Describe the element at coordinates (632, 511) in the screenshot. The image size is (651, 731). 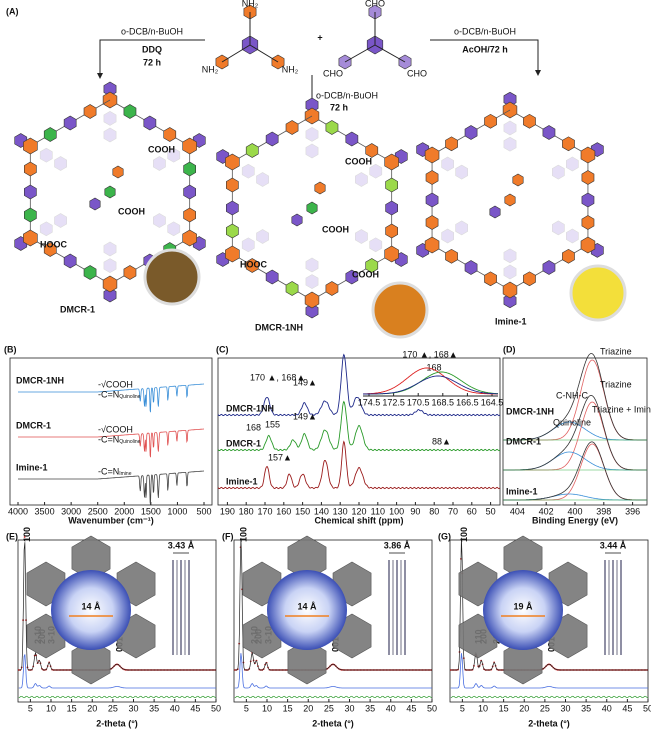
I see `x-tick-label: 396` at that location.